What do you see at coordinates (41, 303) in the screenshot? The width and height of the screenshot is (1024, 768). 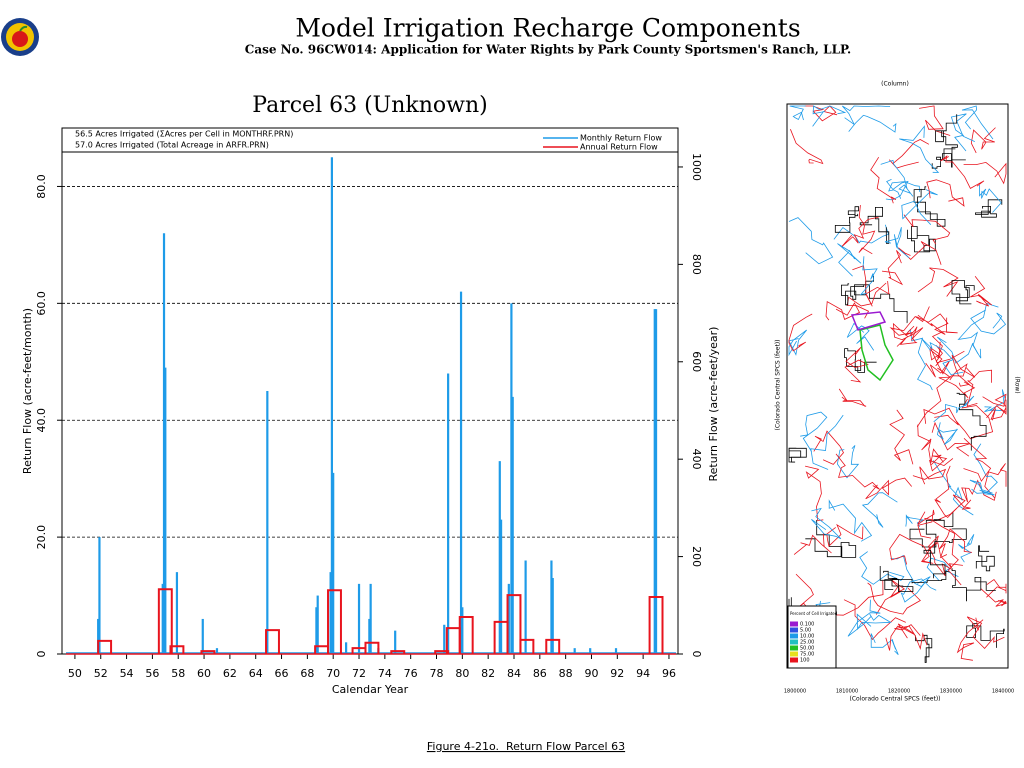 I see `y-tick-label: 60.0` at bounding box center [41, 303].